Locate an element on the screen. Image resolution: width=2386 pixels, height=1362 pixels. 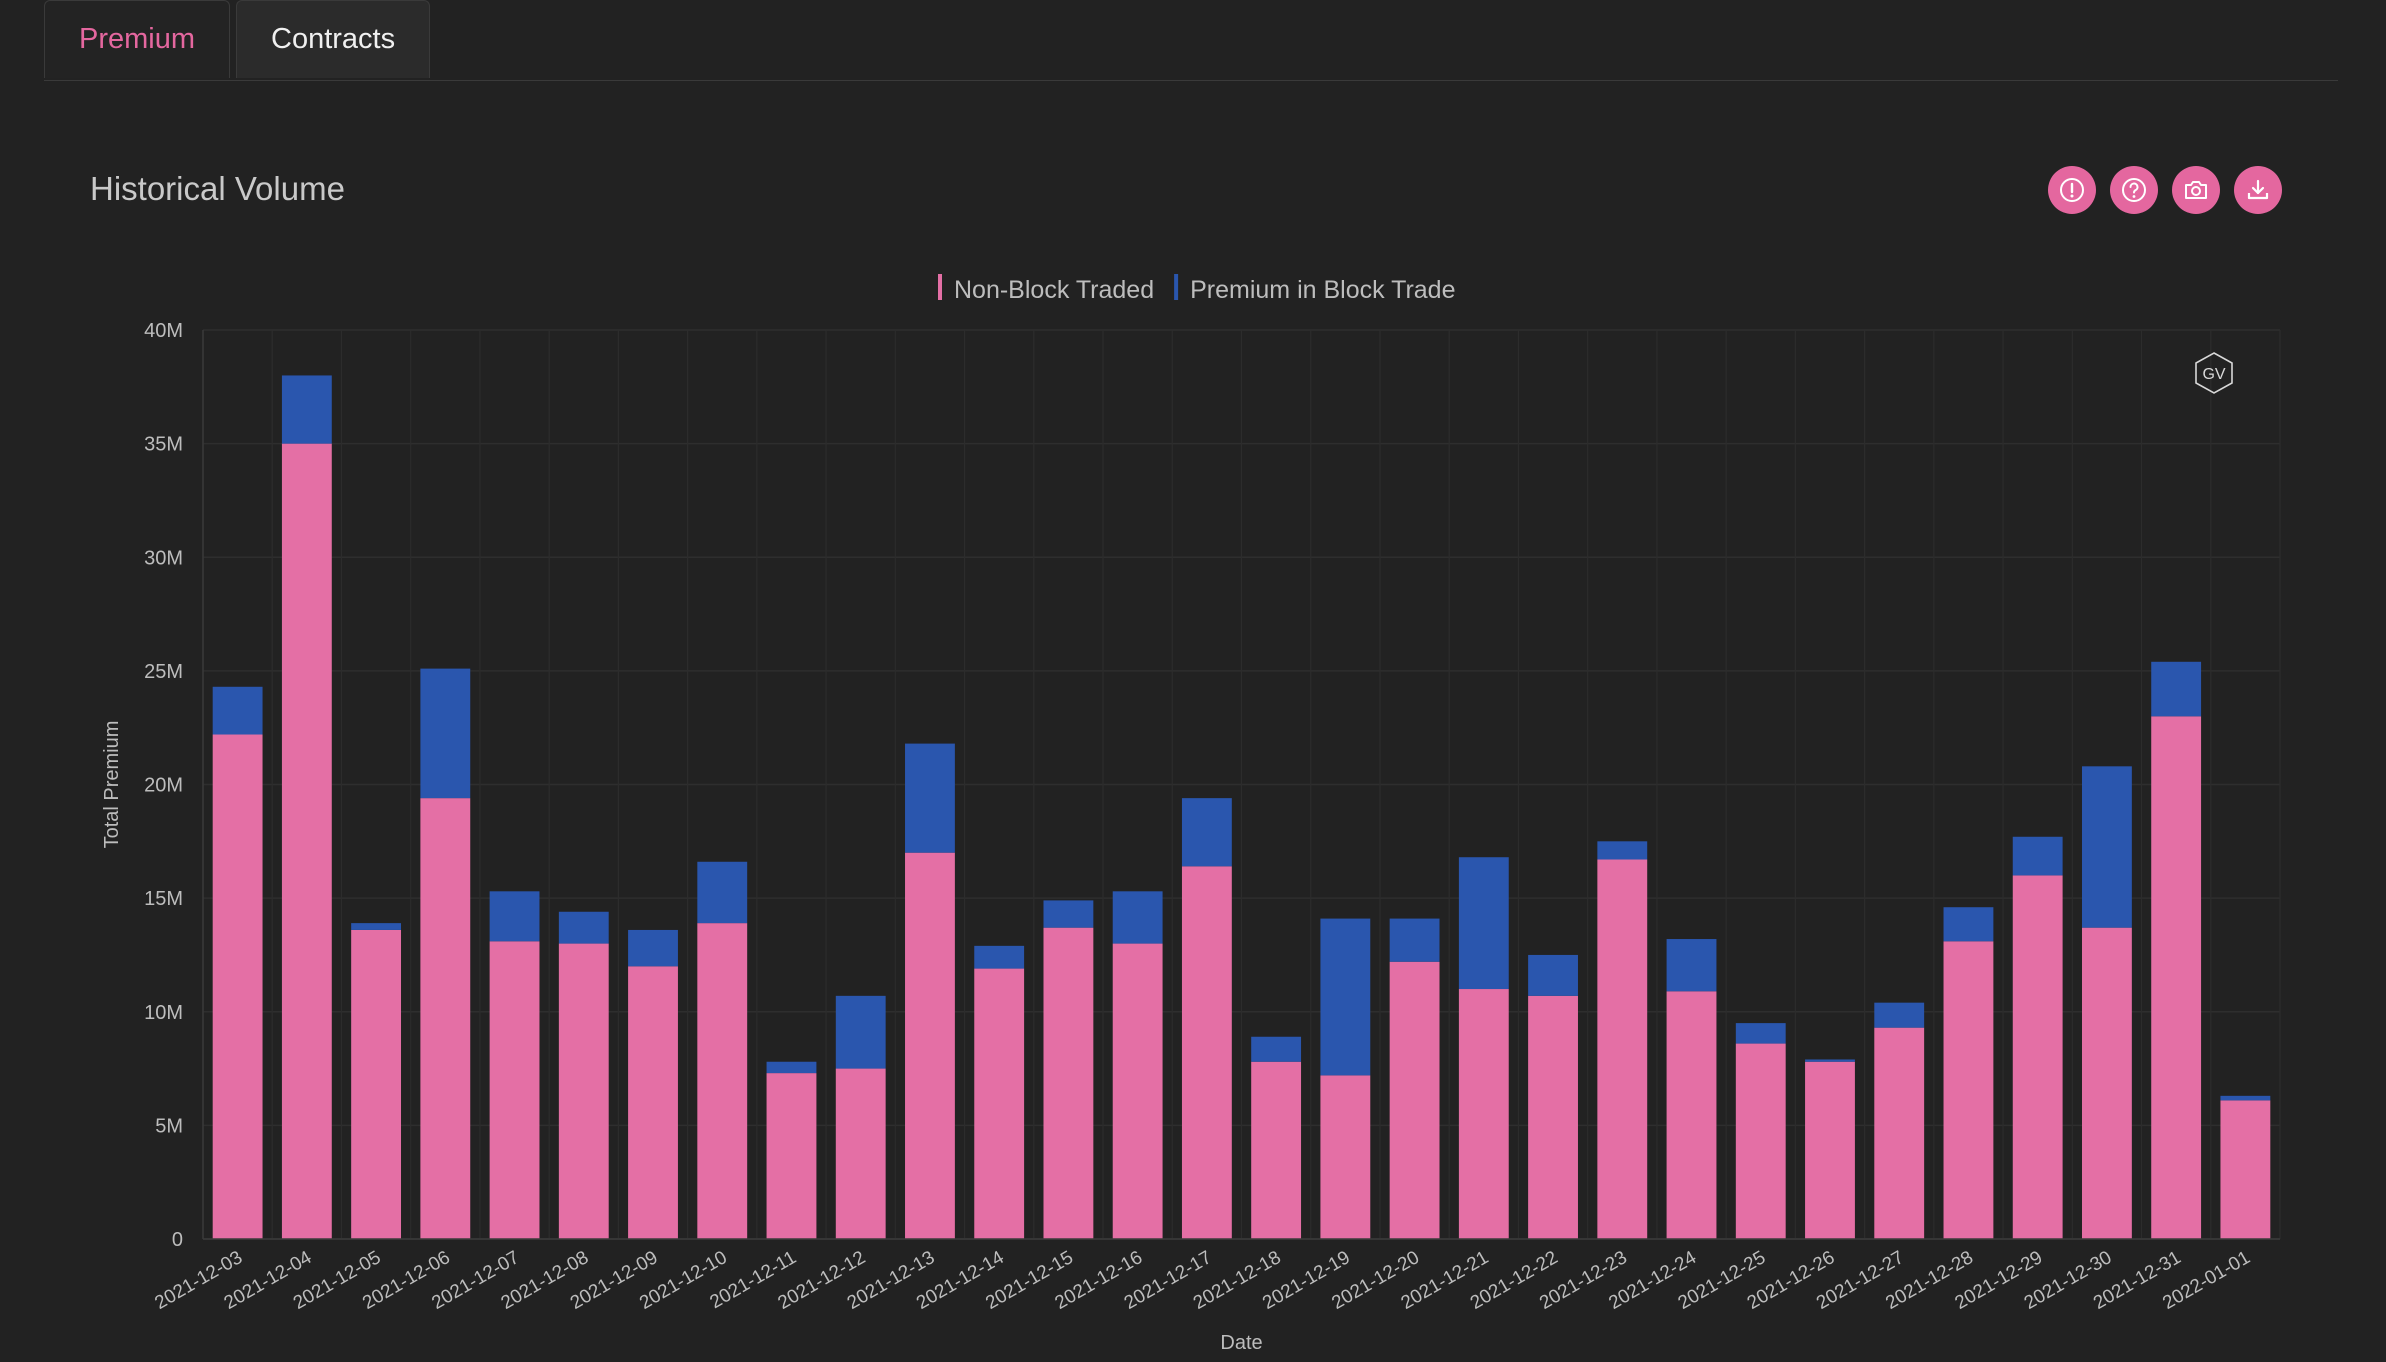
screenshot-button is located at coordinates (2196, 190).